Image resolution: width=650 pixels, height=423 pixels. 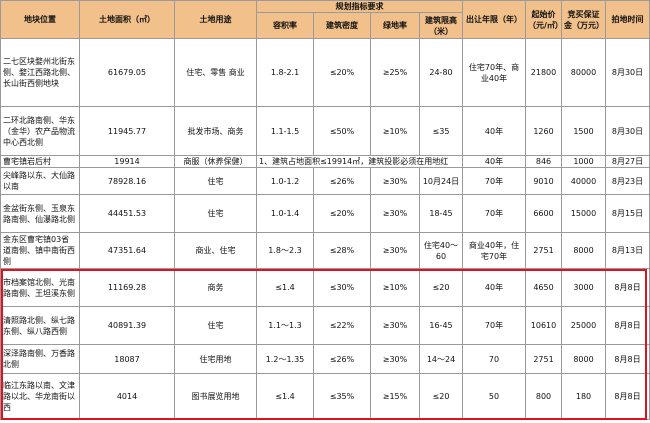 I want to click on cell-price: 21800, so click(x=543, y=72).